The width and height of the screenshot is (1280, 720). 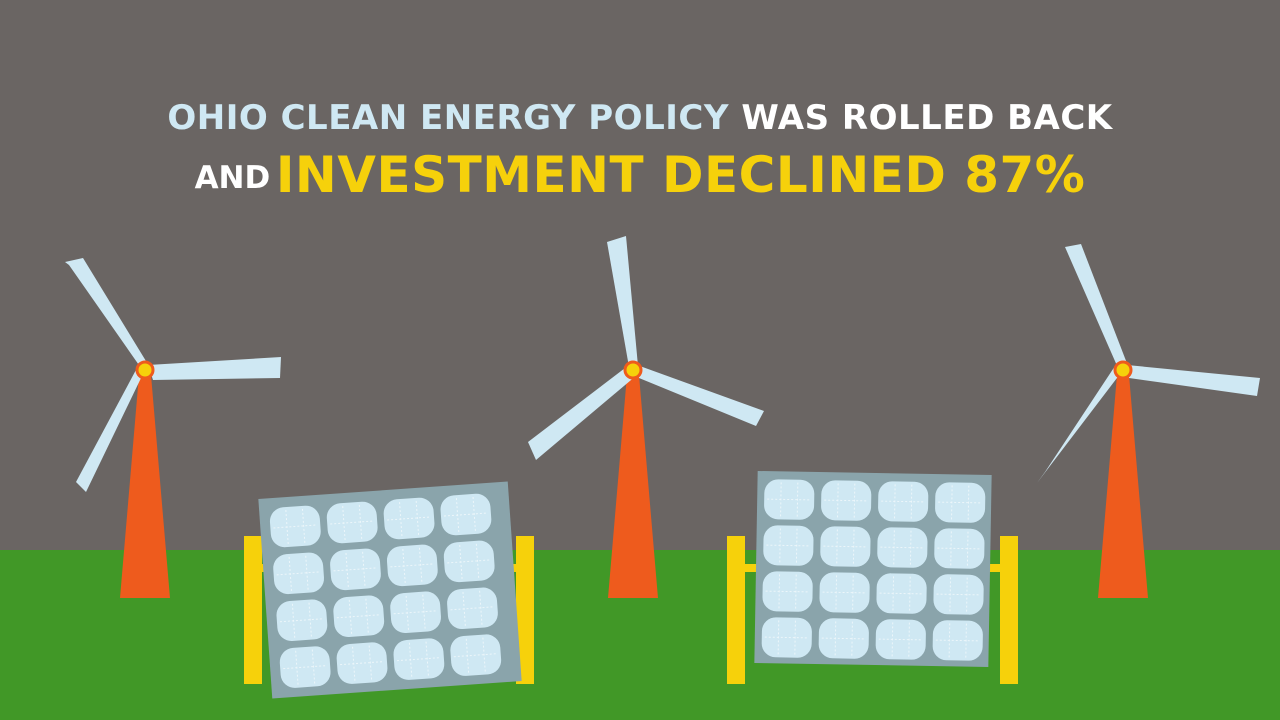 What do you see at coordinates (173, 428) in the screenshot?
I see `wind-turbine-left` at bounding box center [173, 428].